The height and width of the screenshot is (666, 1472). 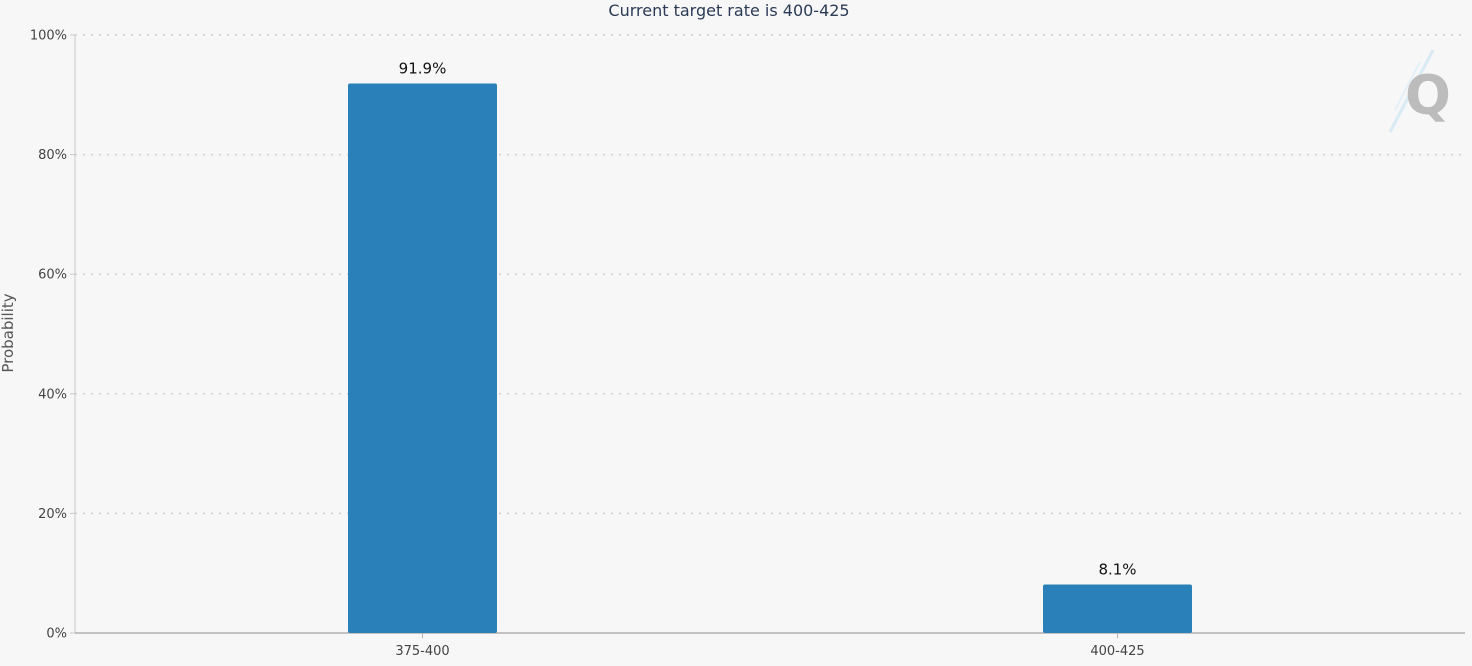 I want to click on x-tick-label: 400-425, so click(x=1117, y=651).